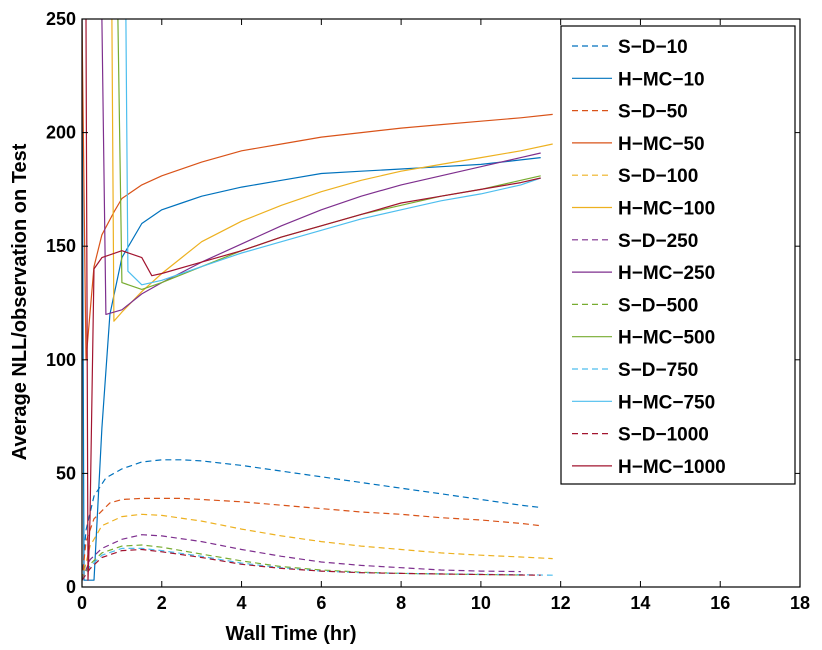 This screenshot has height=650, width=822. What do you see at coordinates (661, 144) in the screenshot?
I see `legend-label: H−MC−50` at bounding box center [661, 144].